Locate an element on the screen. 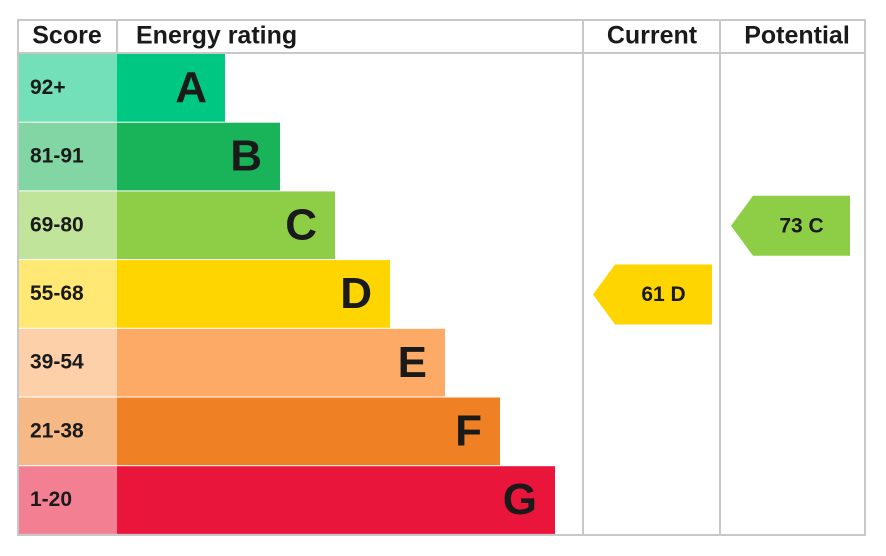  header-score: Score is located at coordinates (67, 36).